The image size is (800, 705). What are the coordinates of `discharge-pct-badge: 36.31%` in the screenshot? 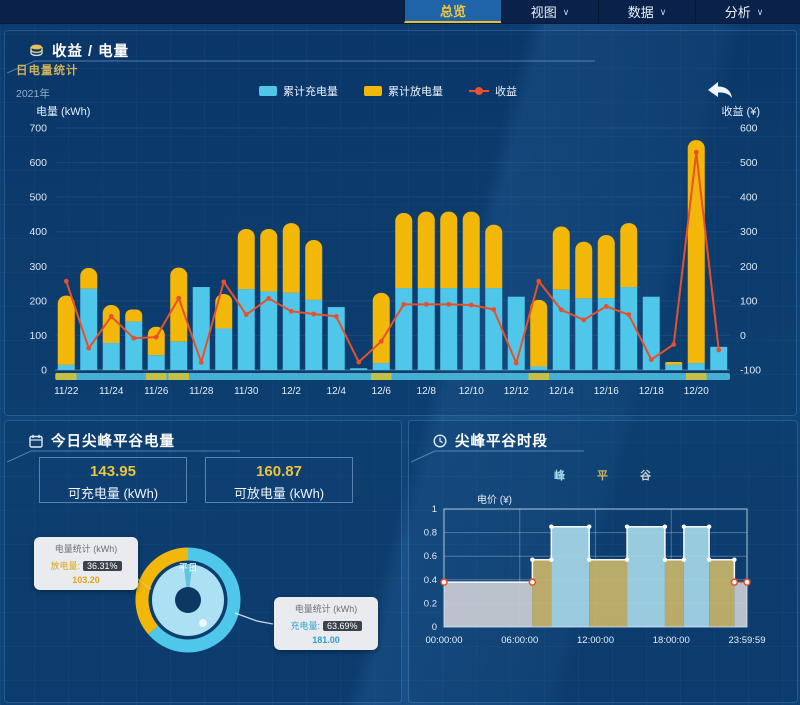 It's located at (102, 565).